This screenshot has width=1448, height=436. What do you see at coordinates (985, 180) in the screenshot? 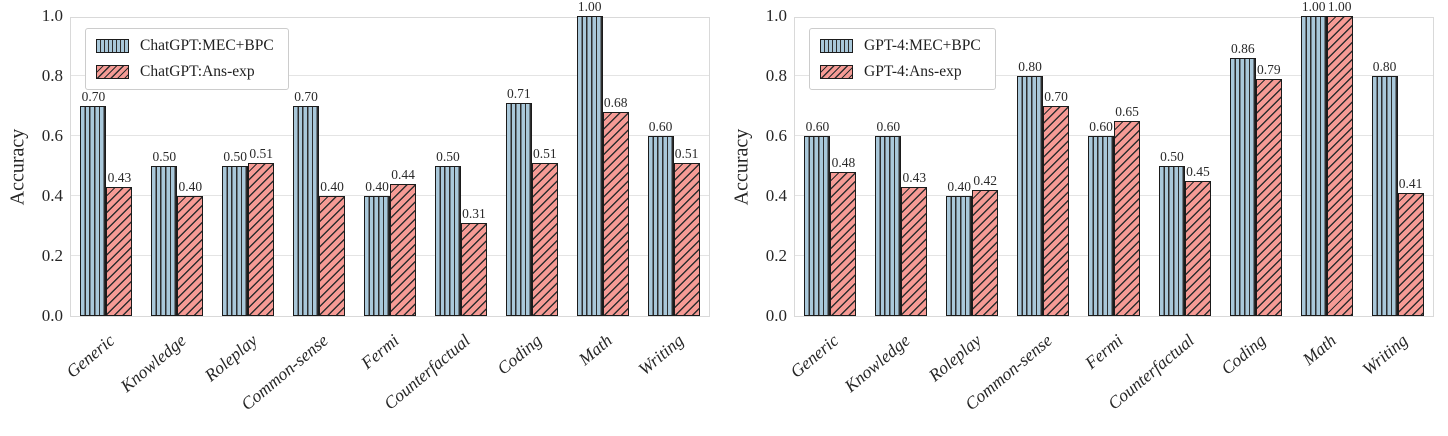
I see `bar-value-label: 0.42` at bounding box center [985, 180].